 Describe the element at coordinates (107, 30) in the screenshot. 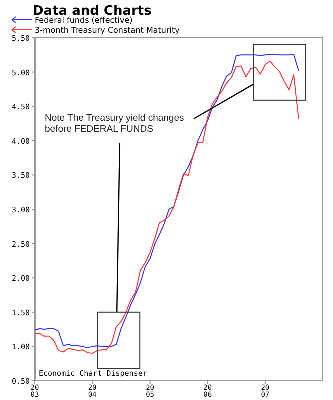

I see `legend-label: 3-month Treasury Constant Maturity` at that location.